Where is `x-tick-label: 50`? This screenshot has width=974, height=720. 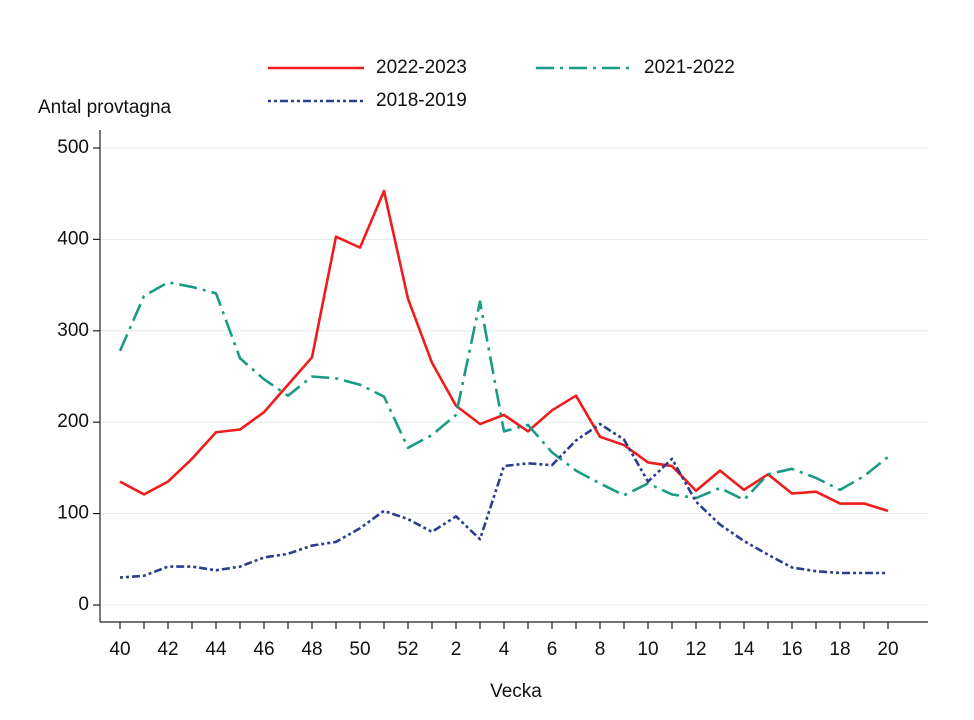
x-tick-label: 50 is located at coordinates (359, 649).